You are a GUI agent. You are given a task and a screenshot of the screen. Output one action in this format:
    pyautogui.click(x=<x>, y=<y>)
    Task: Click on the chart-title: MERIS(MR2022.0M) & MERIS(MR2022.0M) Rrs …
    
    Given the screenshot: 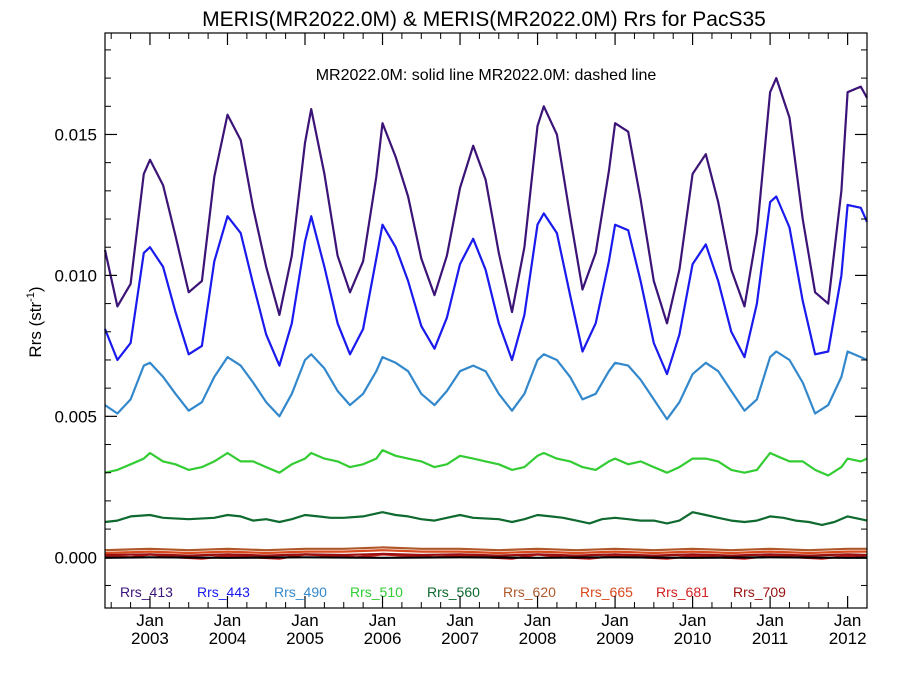 What is the action you would take?
    pyautogui.click(x=484, y=19)
    